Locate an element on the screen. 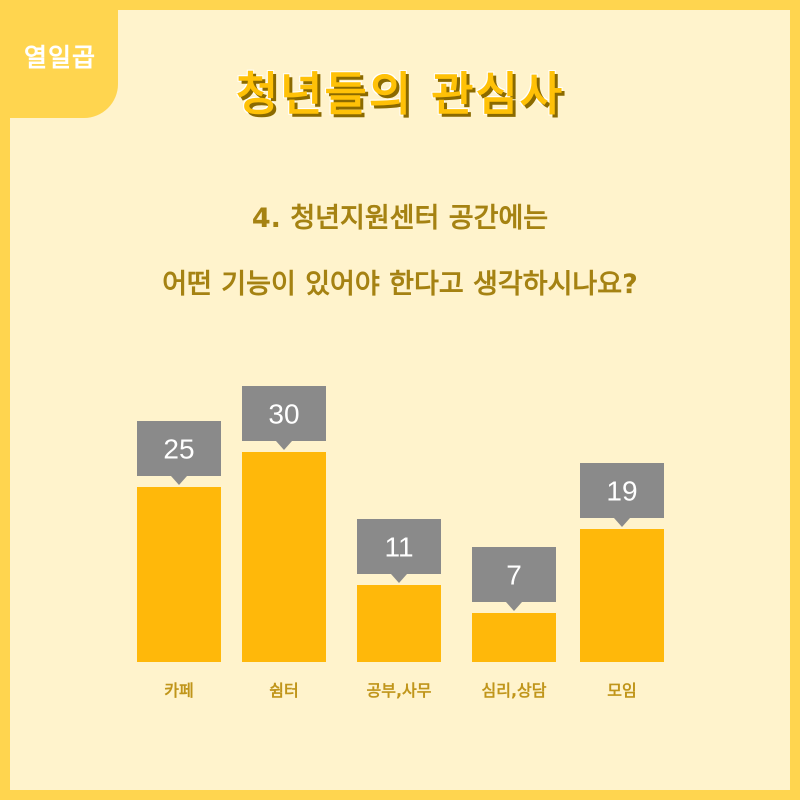 The image size is (800, 800). question-line-1: 4. 청년지원센터 공간에는 is located at coordinates (400, 218).